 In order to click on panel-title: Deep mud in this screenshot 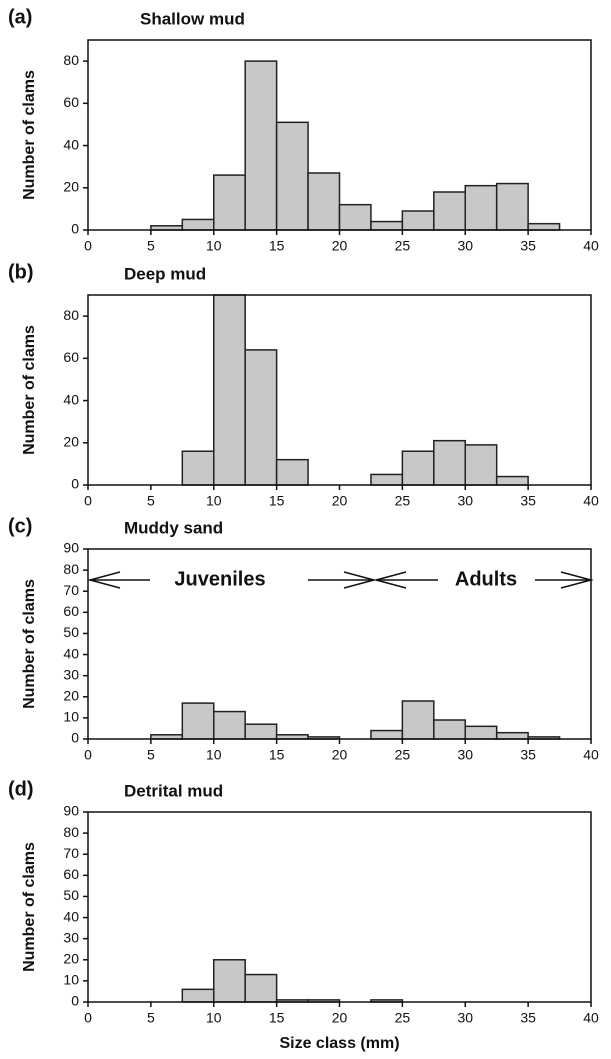, I will do `click(165, 273)`.